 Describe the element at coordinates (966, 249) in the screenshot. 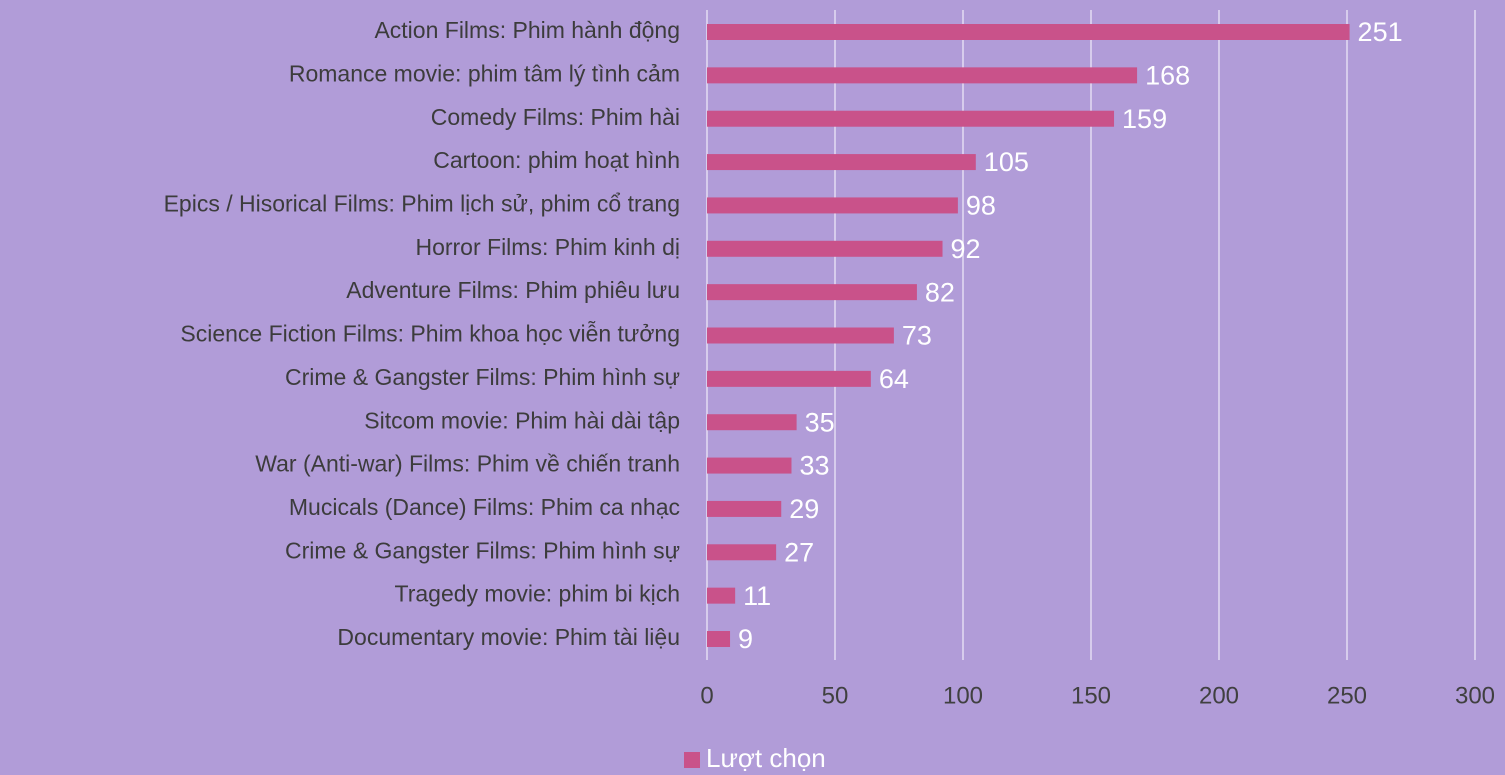

I see `data-label: 92` at that location.